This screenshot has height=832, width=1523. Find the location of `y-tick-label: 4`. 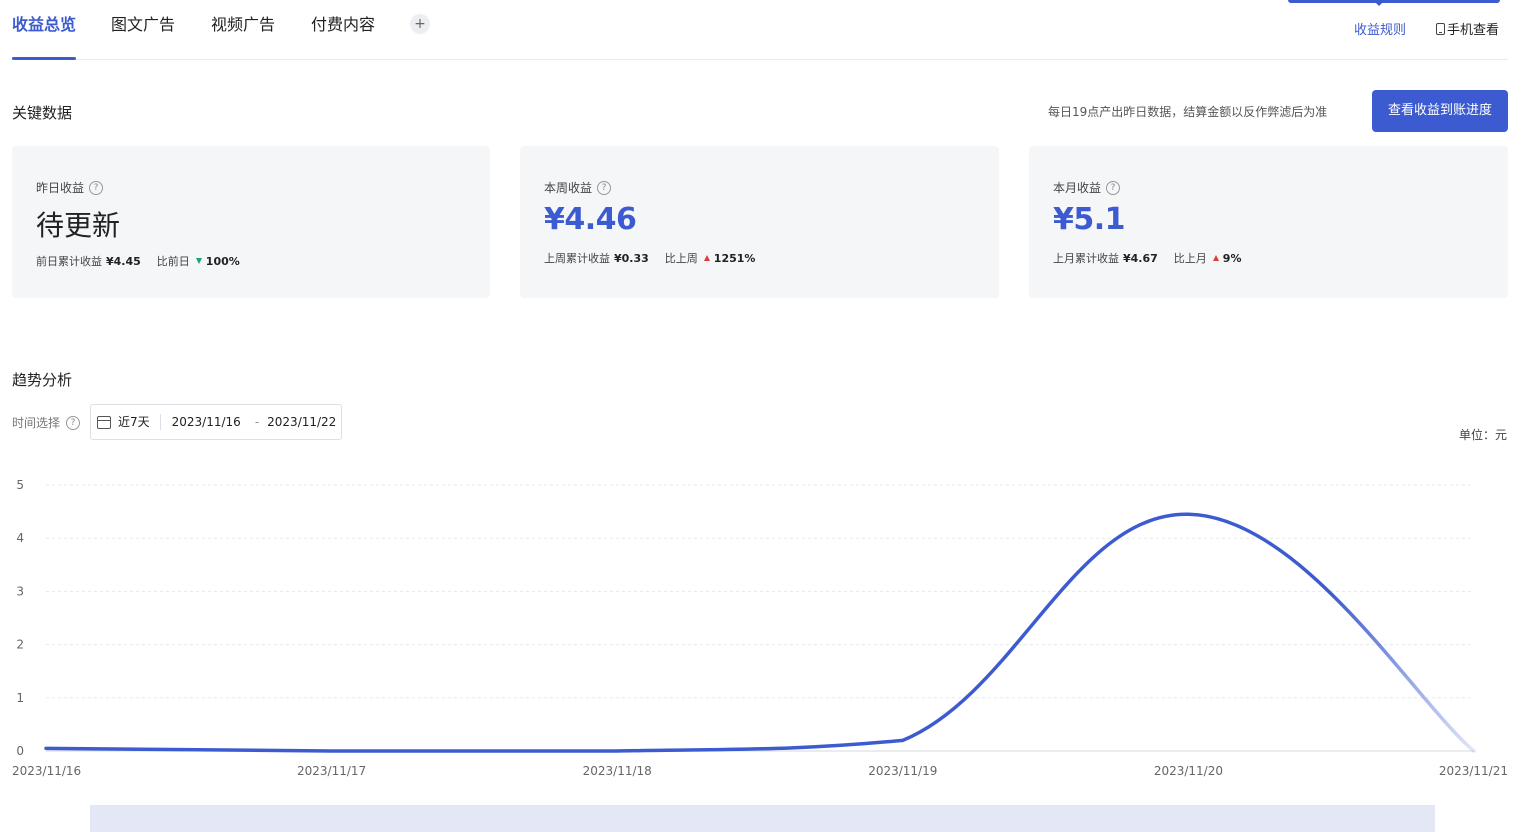

y-tick-label: 4 is located at coordinates (20, 538).